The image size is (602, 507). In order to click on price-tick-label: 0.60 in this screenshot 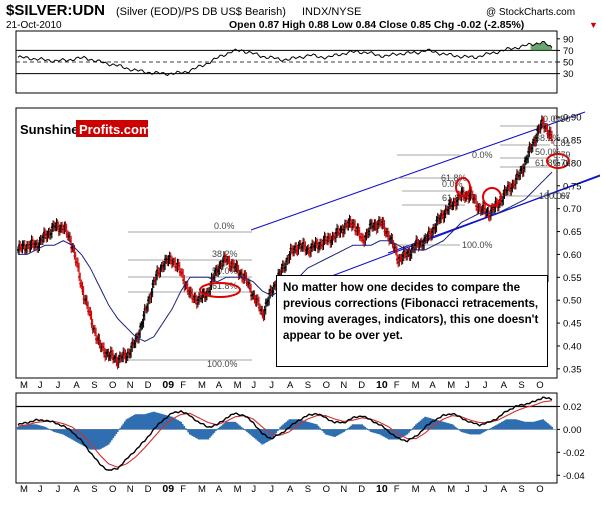, I will do `click(572, 255)`.